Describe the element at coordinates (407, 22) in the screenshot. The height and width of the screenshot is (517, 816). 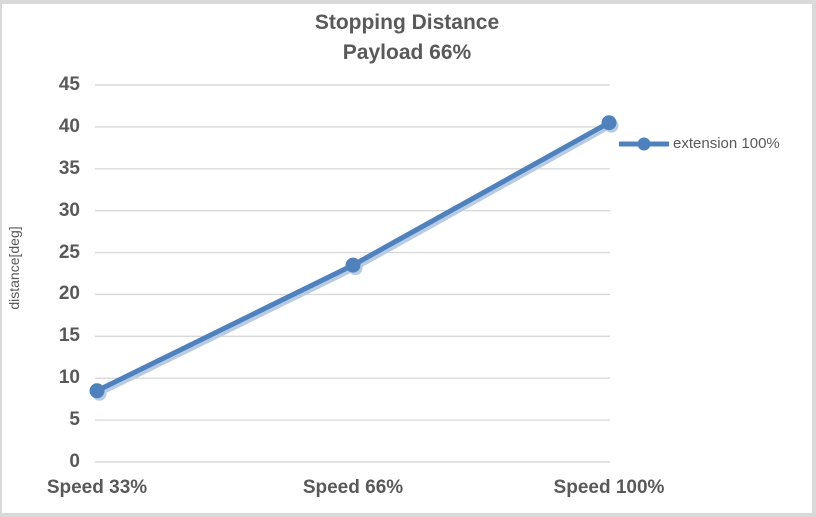
I see `chart-title-line1: Stopping Distance` at that location.